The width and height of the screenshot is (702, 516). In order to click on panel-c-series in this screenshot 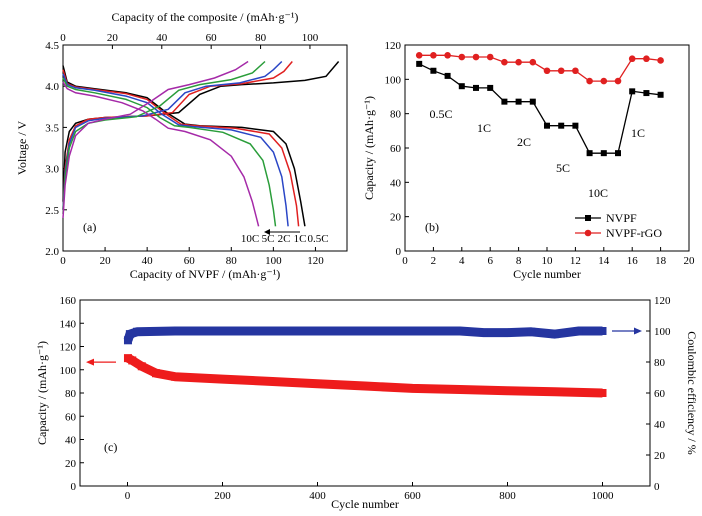, I will do `click(365, 362)`.